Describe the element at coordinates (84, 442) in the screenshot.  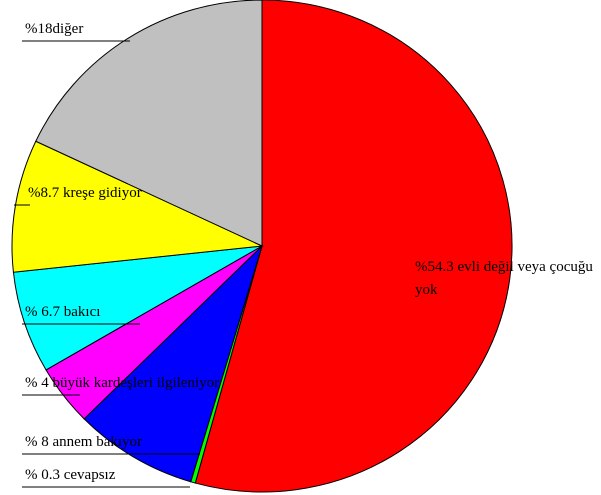
I see `slice-label: % 8 annem bakıyor` at that location.